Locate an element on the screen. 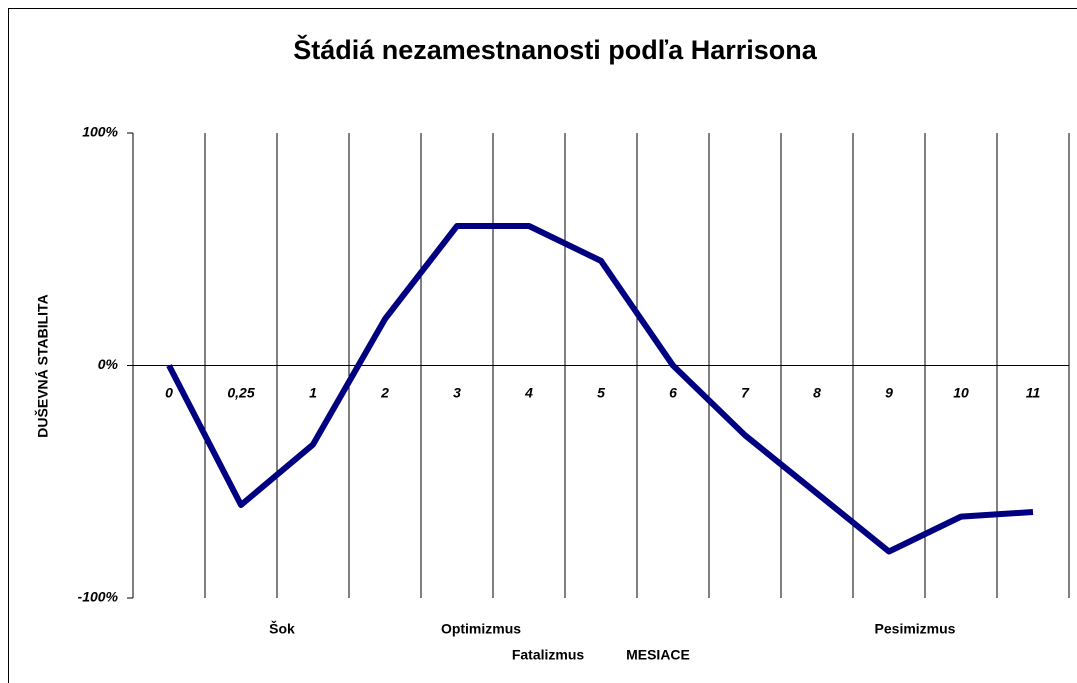 This screenshot has width=1077, height=683. y-axis-title: DUŠEVNÁ STABILITA is located at coordinates (42, 365).